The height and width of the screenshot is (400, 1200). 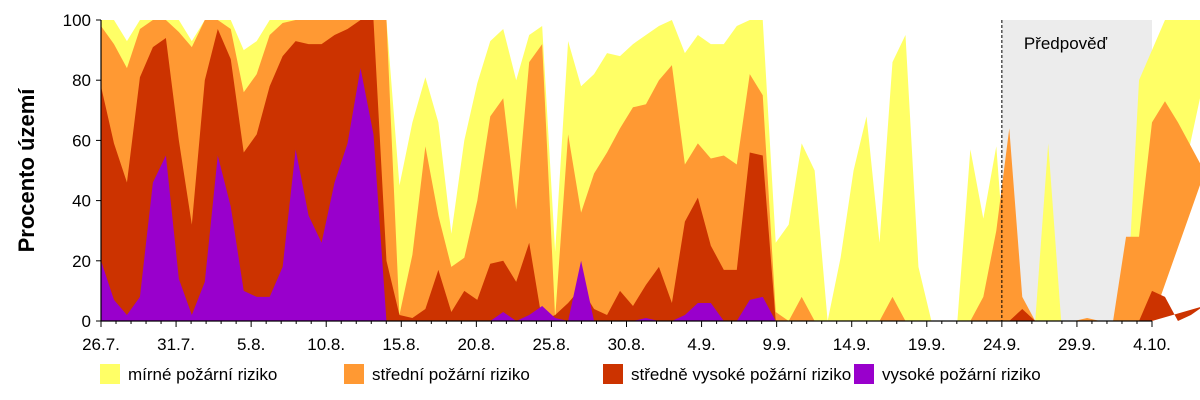 I want to click on x-tick-label: 20.8., so click(x=476, y=344).